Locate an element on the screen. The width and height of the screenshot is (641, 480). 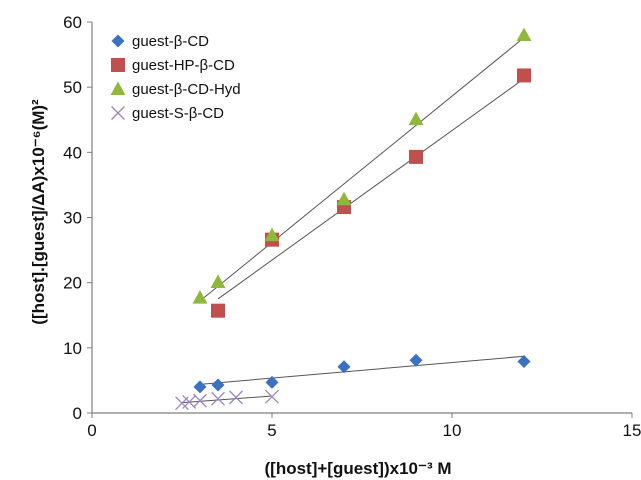
y-tick-label: 0 is located at coordinates (77, 413).